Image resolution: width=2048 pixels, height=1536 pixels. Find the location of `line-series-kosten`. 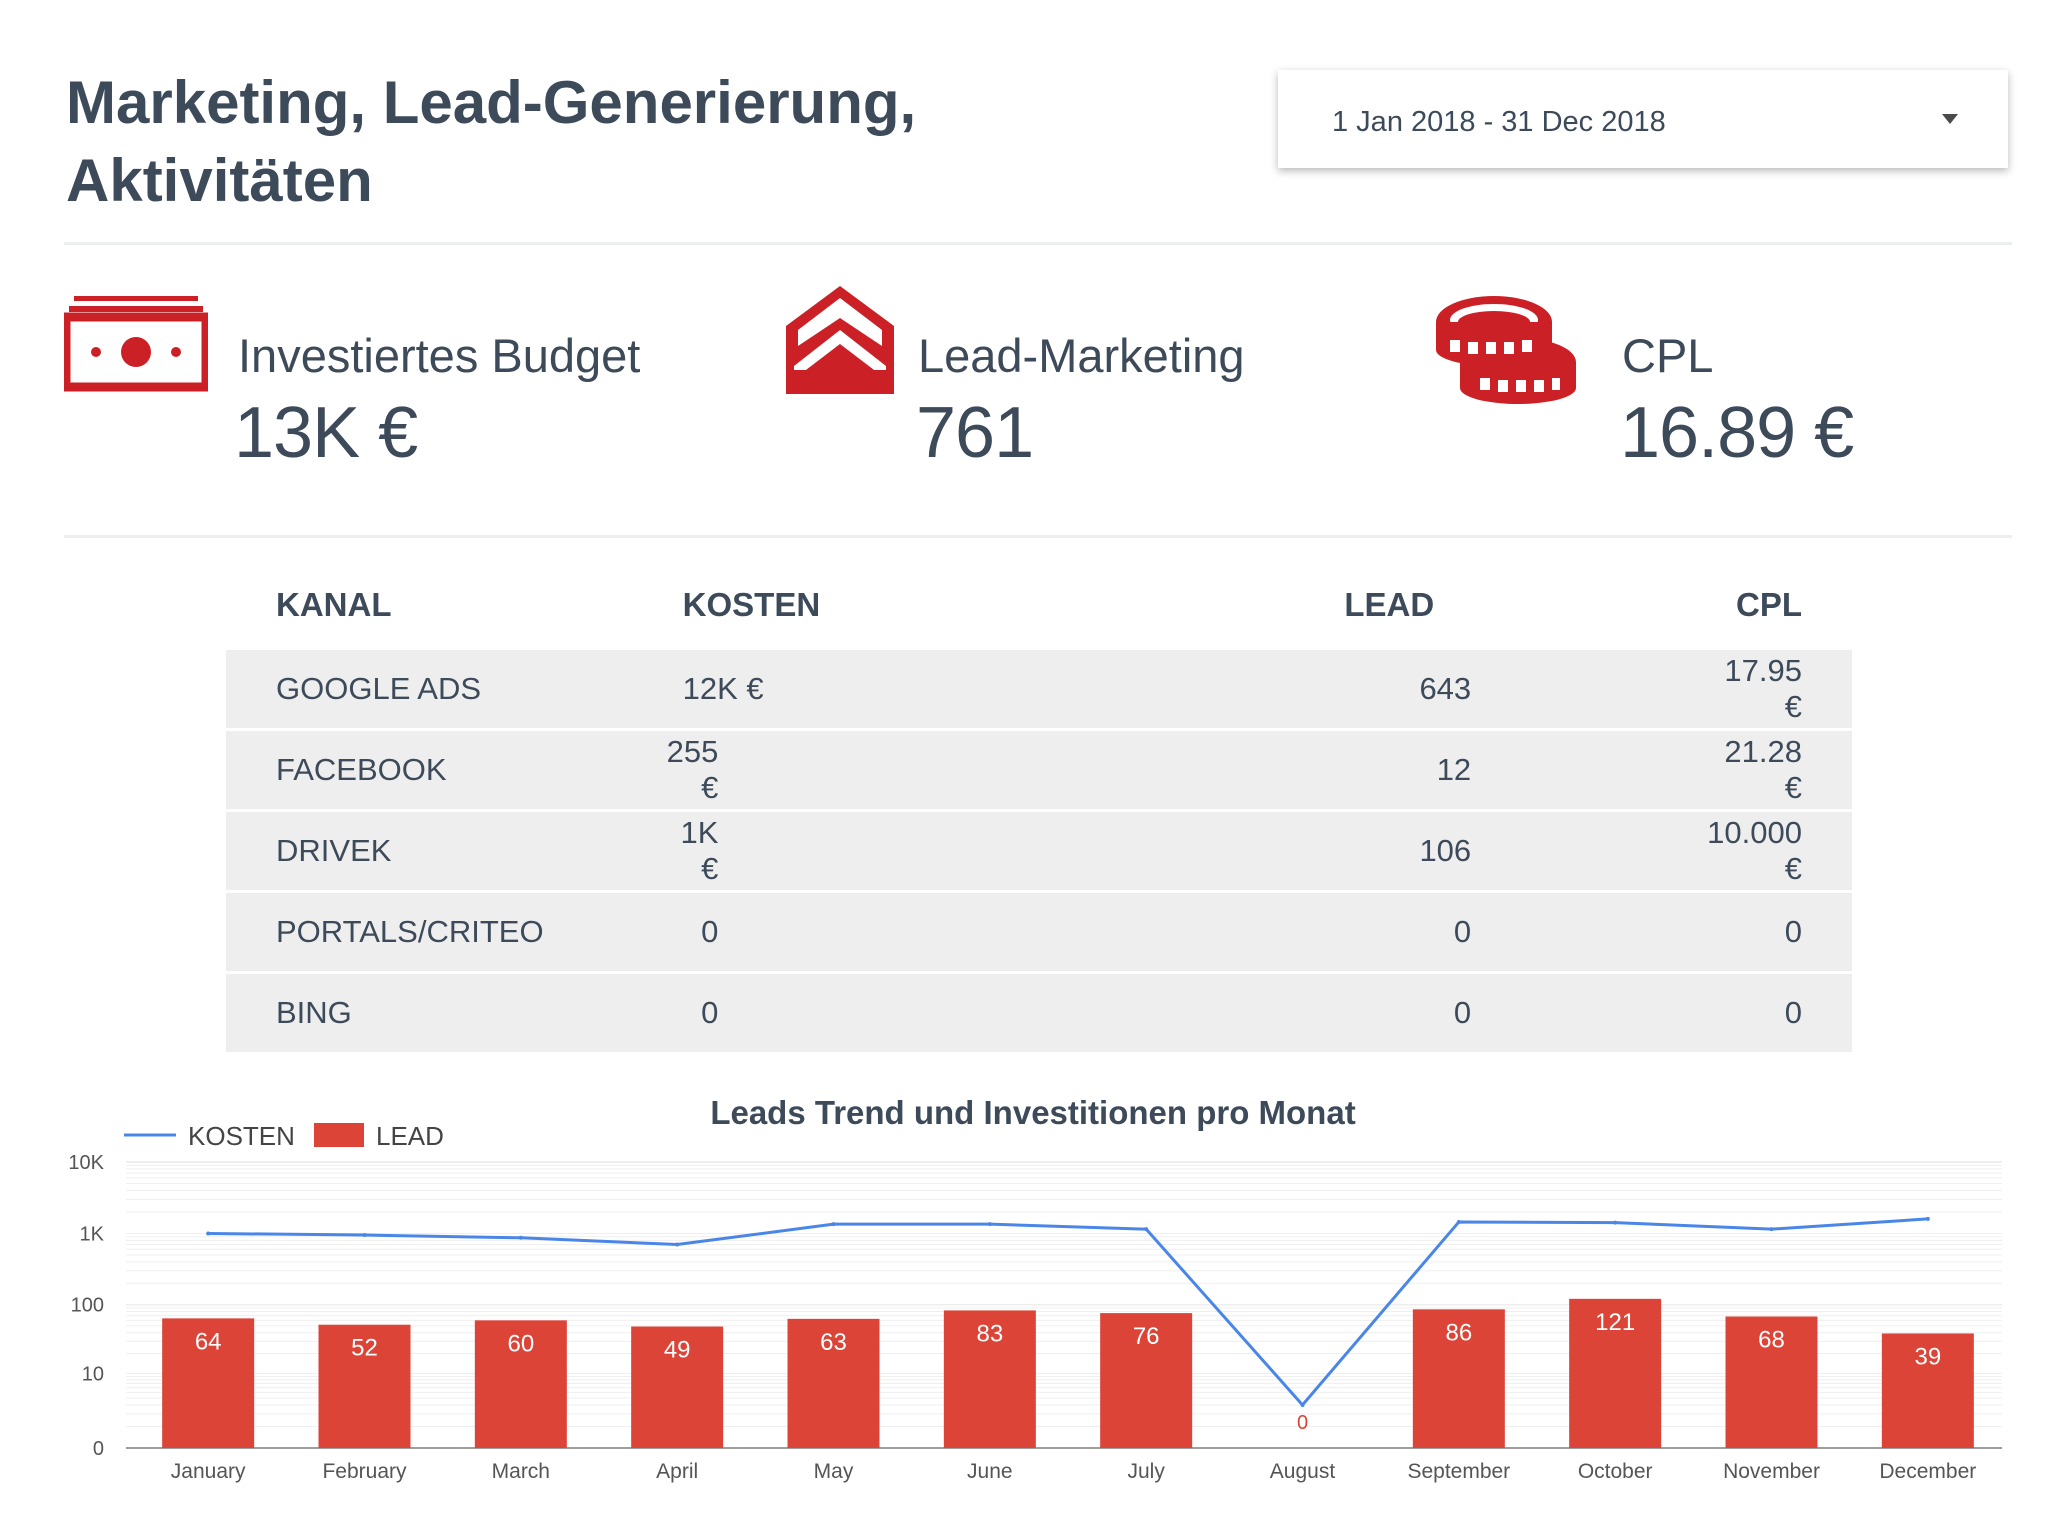

line-series-kosten is located at coordinates (1068, 1312).